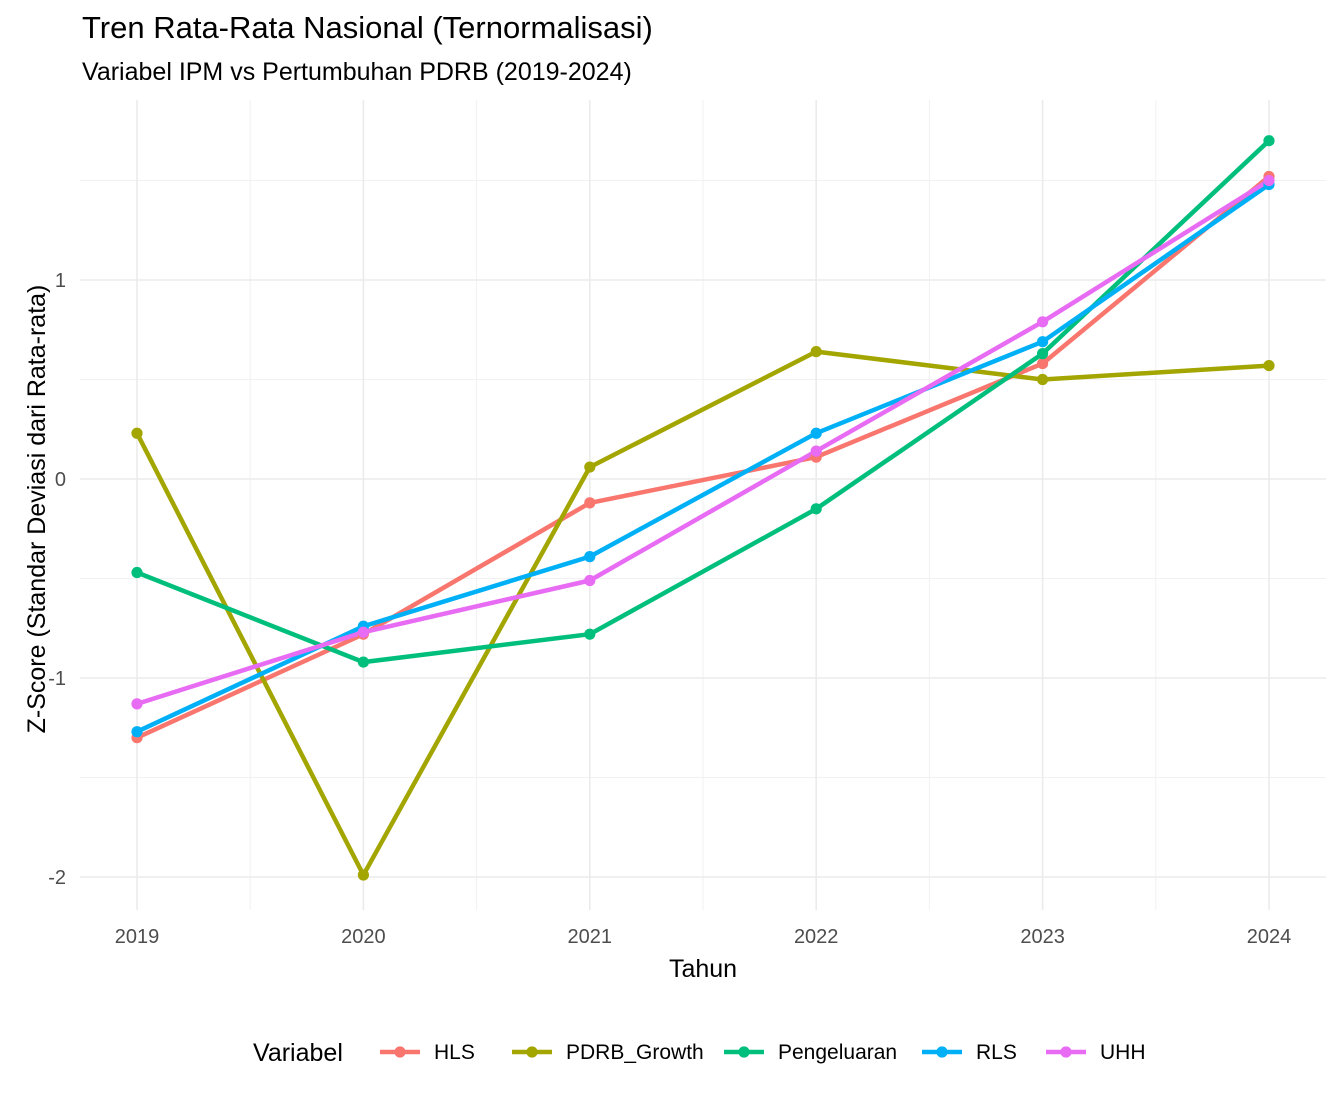  I want to click on legend-item-pdrb_growth: PDRB_Growth, so click(608, 1052).